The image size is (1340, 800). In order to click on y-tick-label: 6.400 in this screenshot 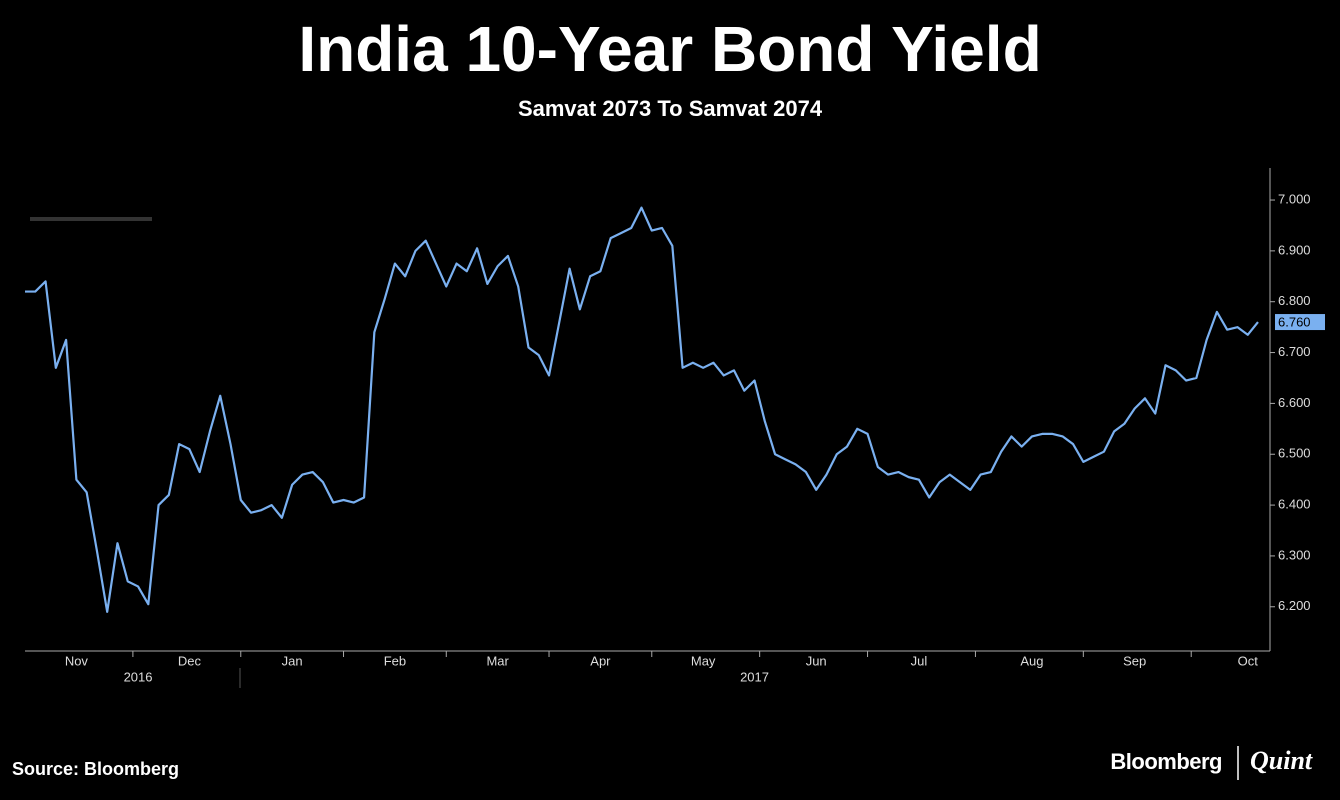, I will do `click(1294, 504)`.